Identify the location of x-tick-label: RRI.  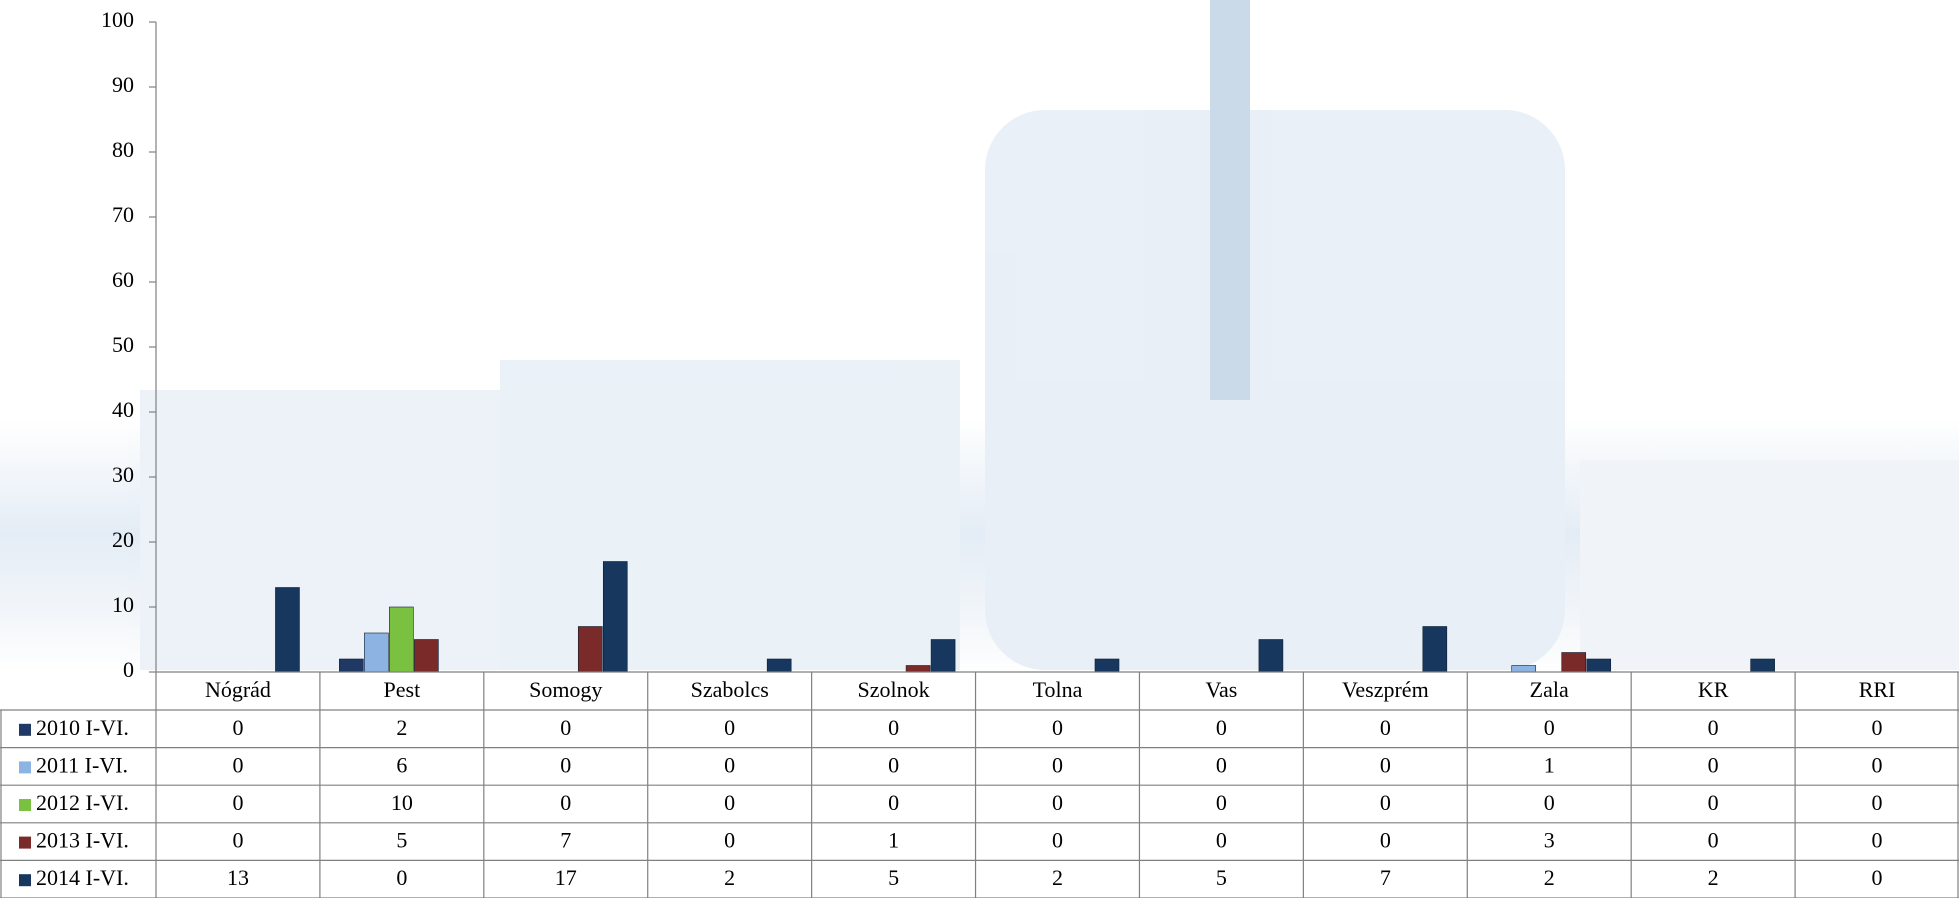
(1877, 689).